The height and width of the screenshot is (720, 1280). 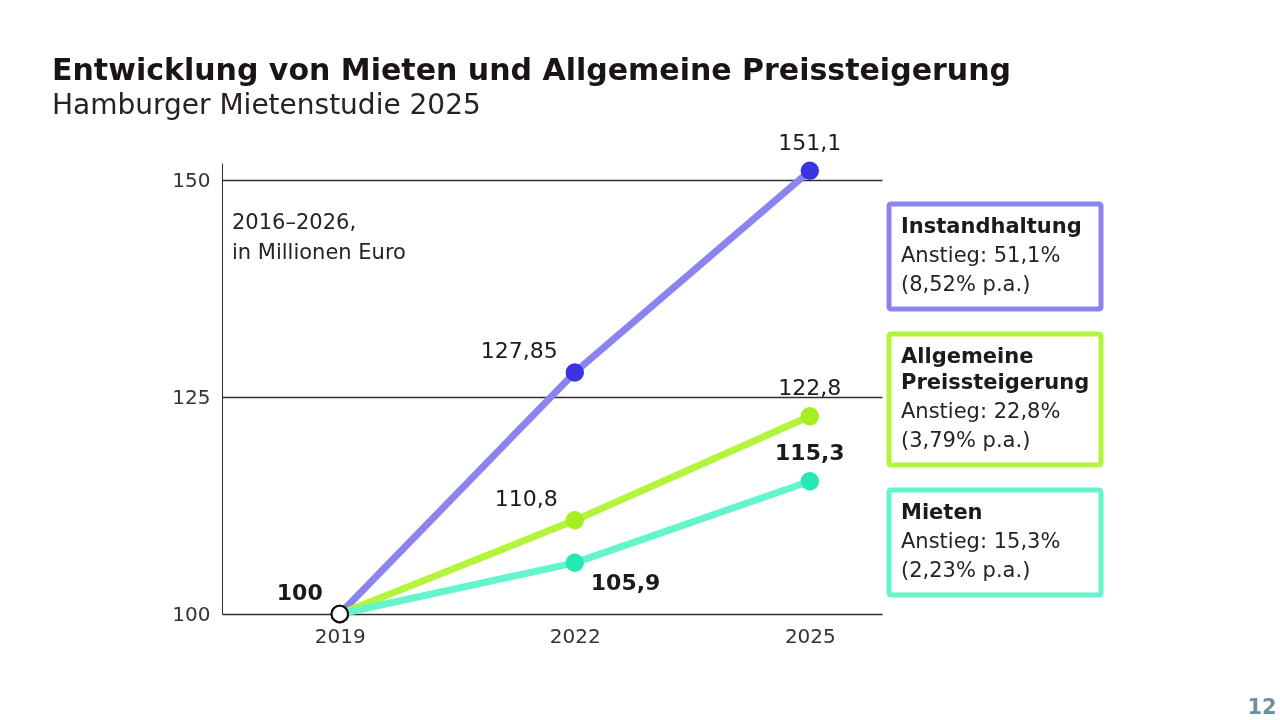 What do you see at coordinates (810, 142) in the screenshot?
I see `data-label: 151,1` at bounding box center [810, 142].